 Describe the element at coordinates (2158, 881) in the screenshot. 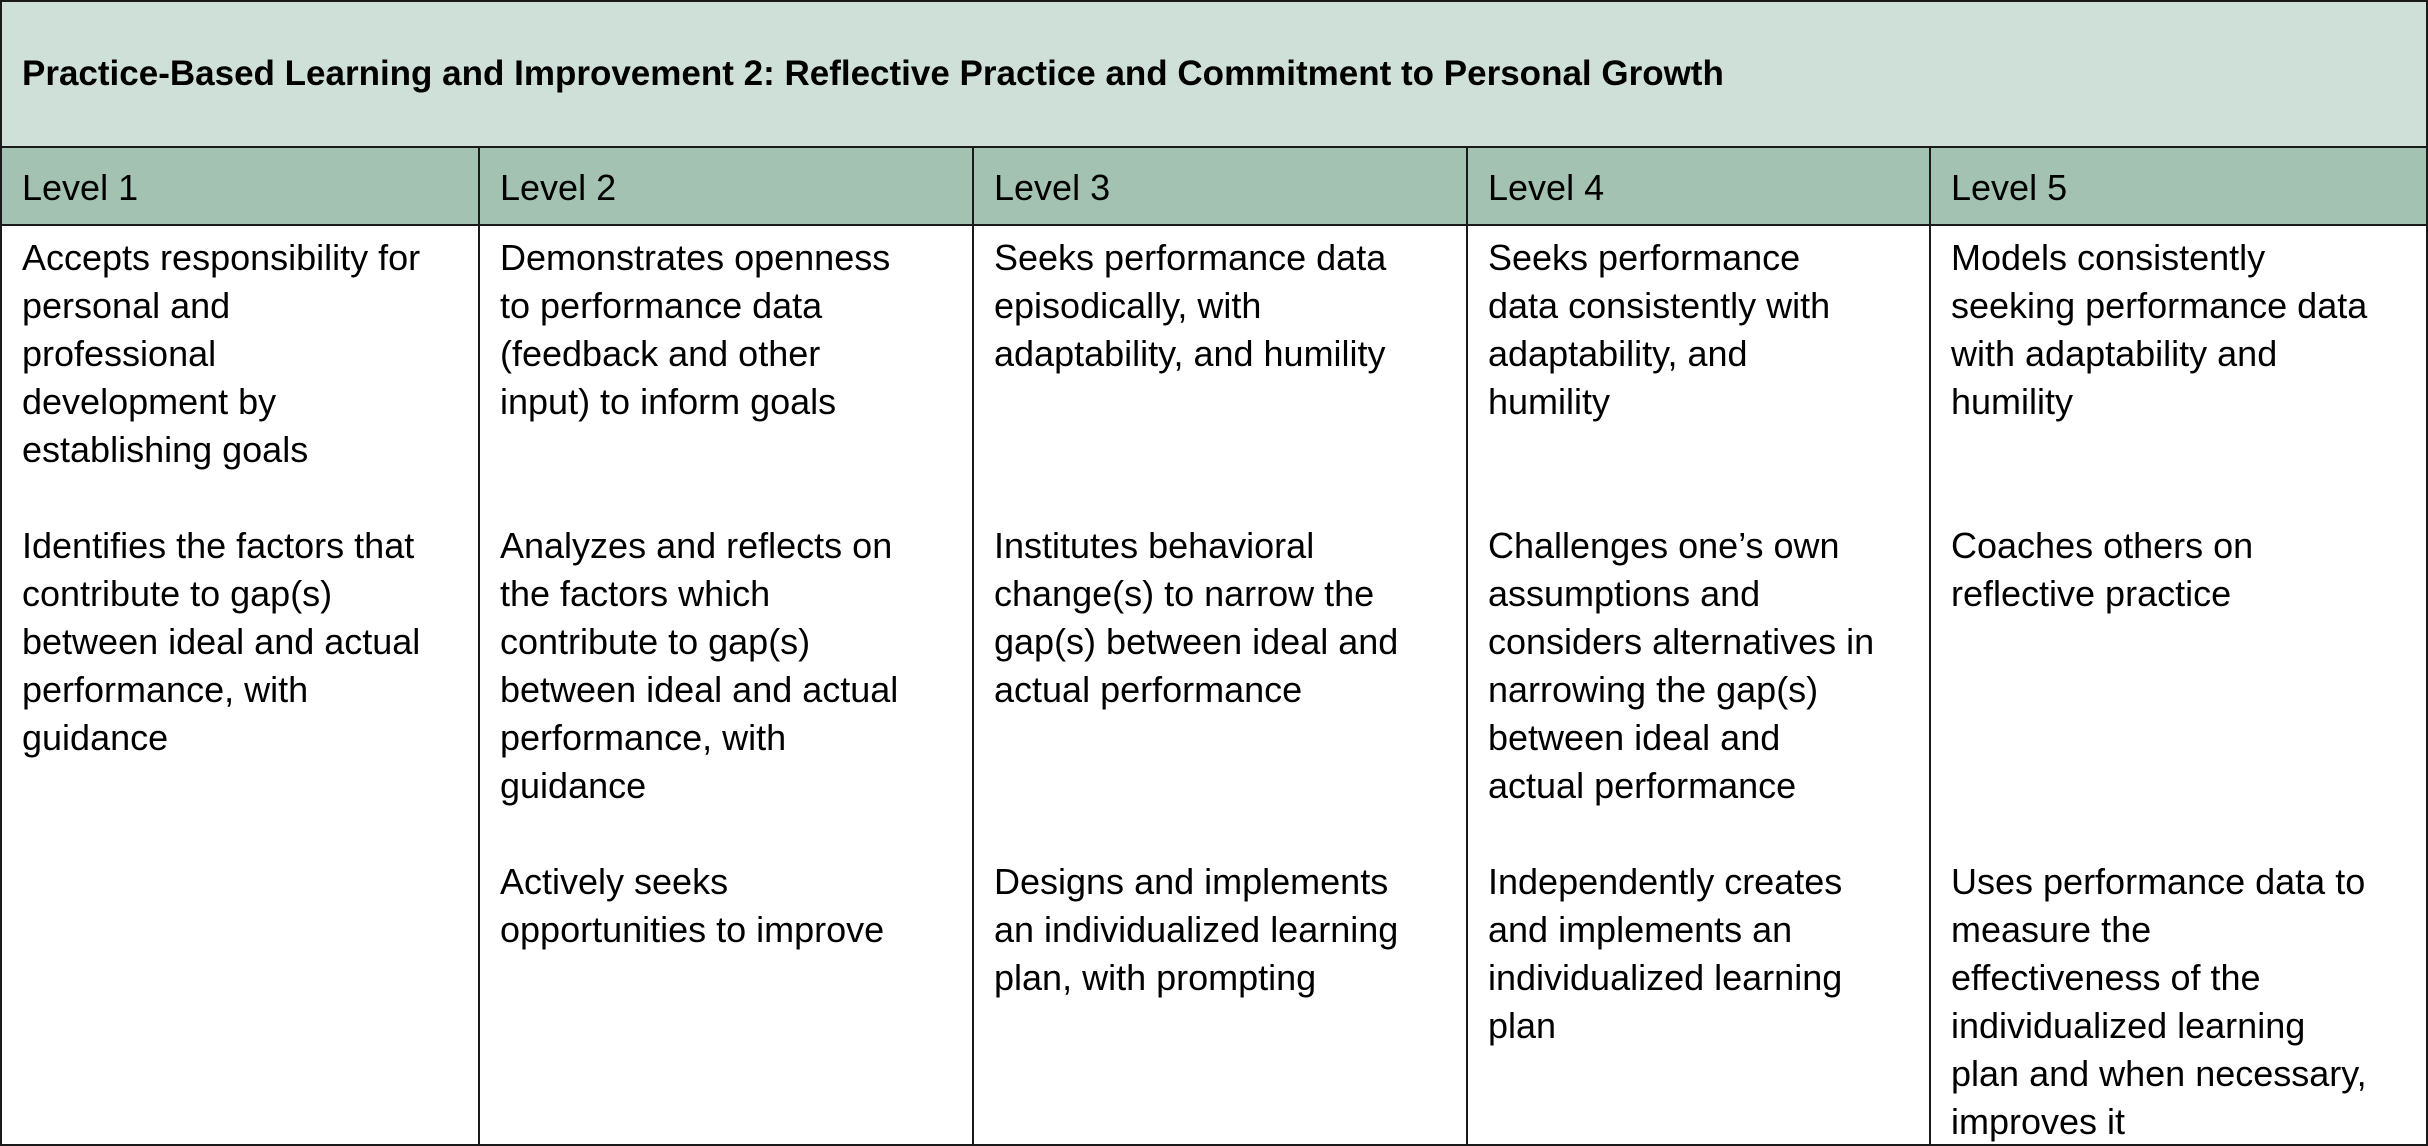

I see `milestone-line: Uses performance data to` at that location.